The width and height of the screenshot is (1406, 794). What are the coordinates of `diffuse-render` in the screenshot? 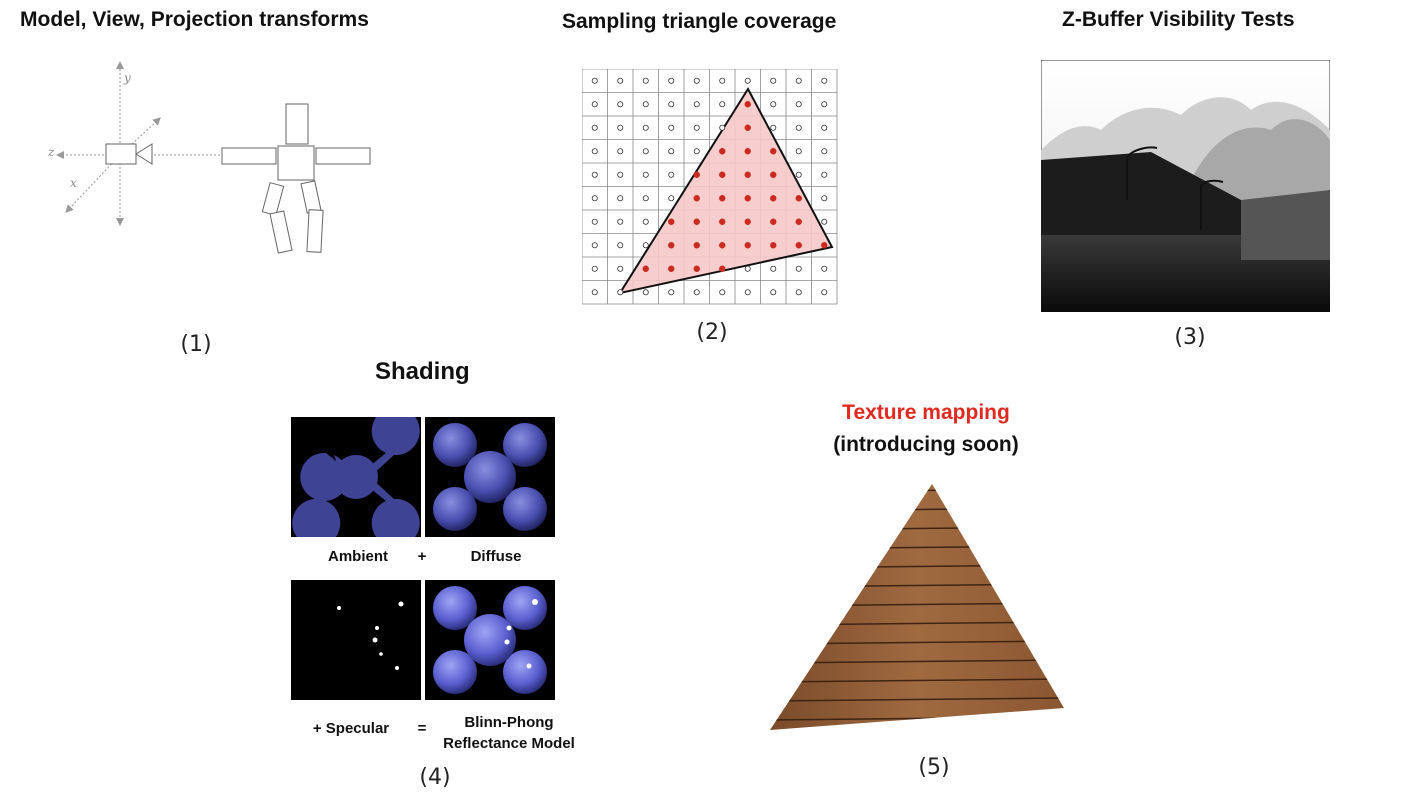 It's located at (490, 477).